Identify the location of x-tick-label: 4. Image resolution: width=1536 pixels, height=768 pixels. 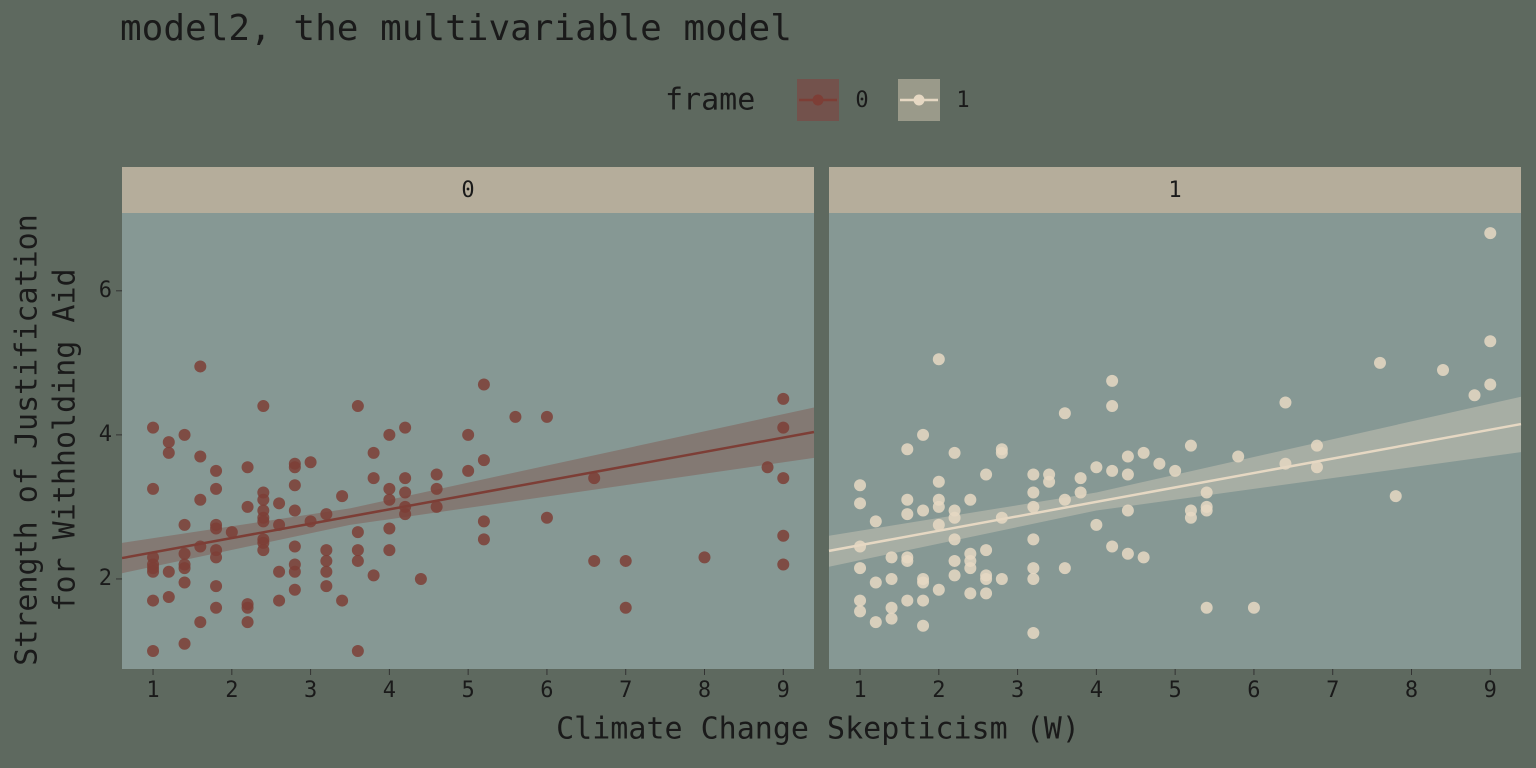
(389, 690).